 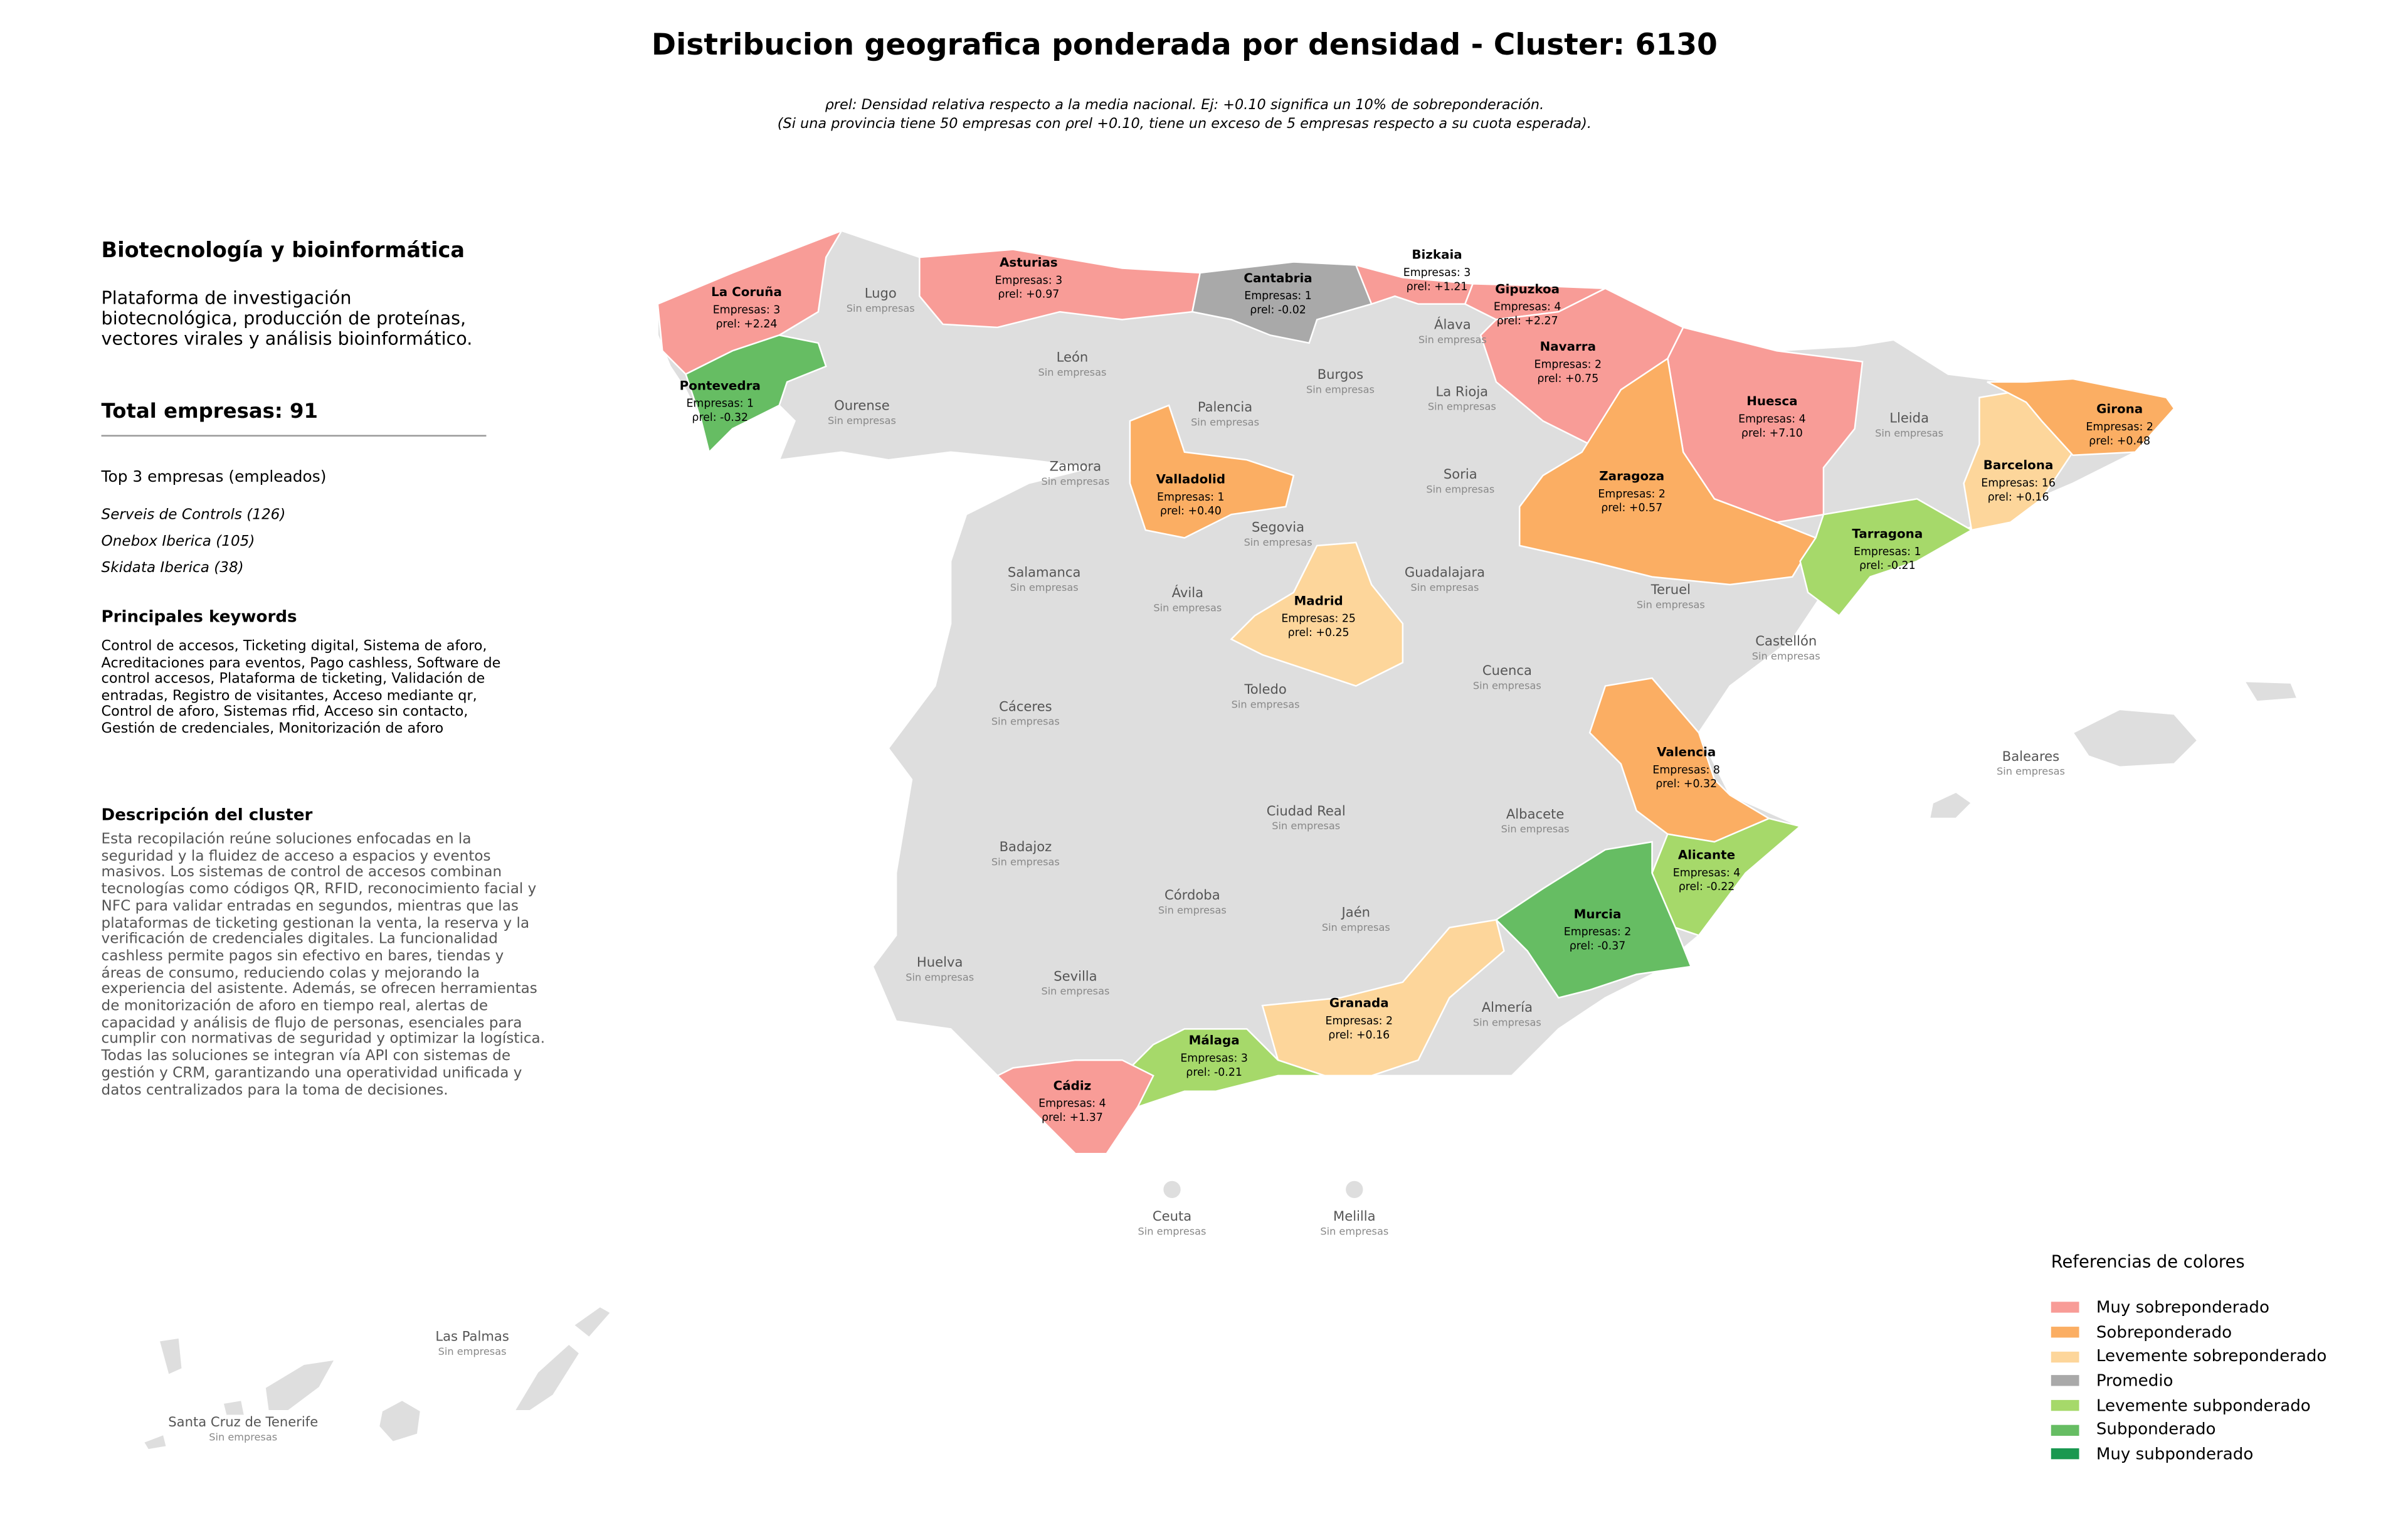 What do you see at coordinates (1340, 374) in the screenshot?
I see `province-name: Burgos` at bounding box center [1340, 374].